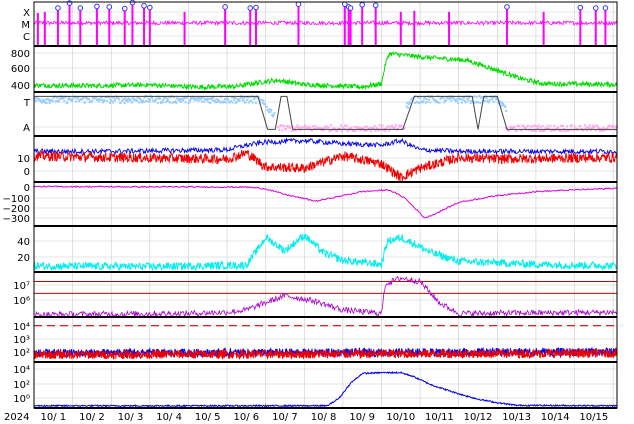  What do you see at coordinates (53, 417) in the screenshot?
I see `x-tick-label: 10/ 1` at bounding box center [53, 417].